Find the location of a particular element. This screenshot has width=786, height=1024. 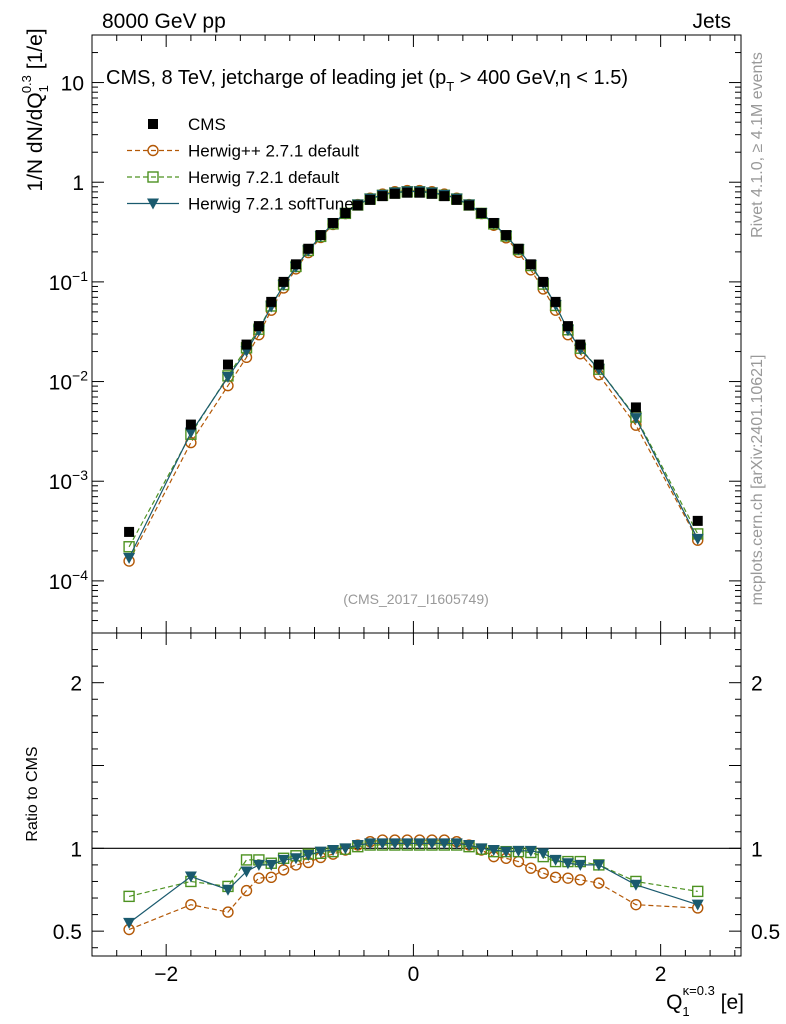

ratio-tick-label-right: 1 is located at coordinates (757, 849).